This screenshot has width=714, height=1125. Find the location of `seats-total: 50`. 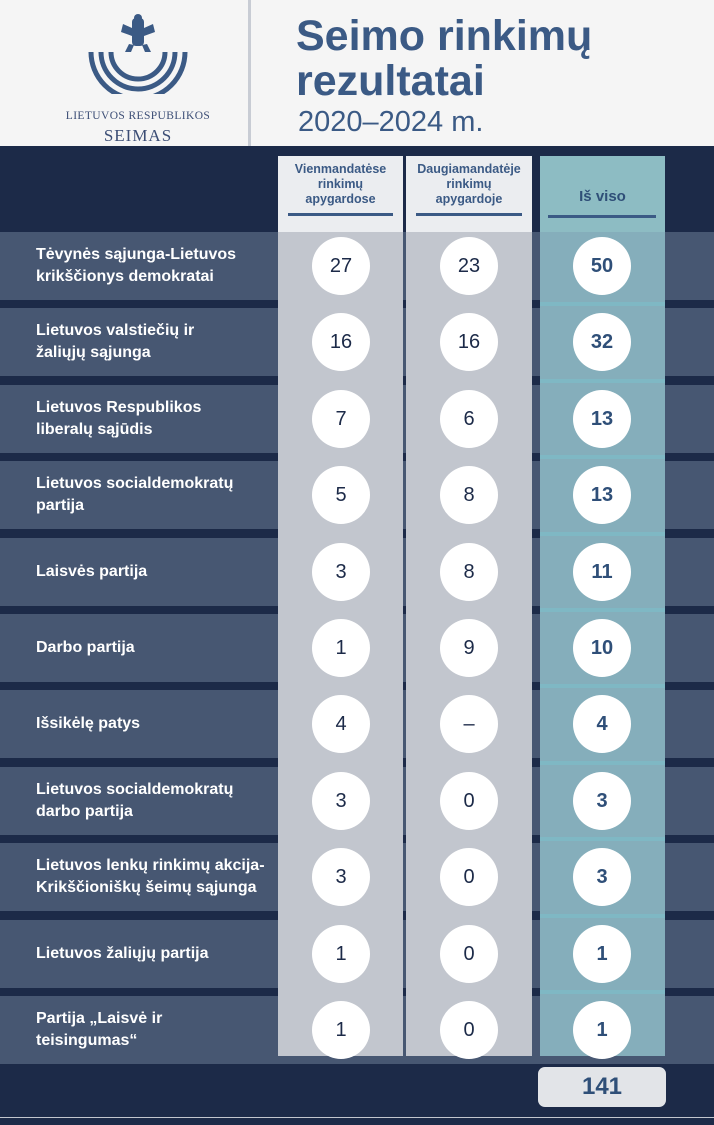

seats-total: 50 is located at coordinates (602, 266).